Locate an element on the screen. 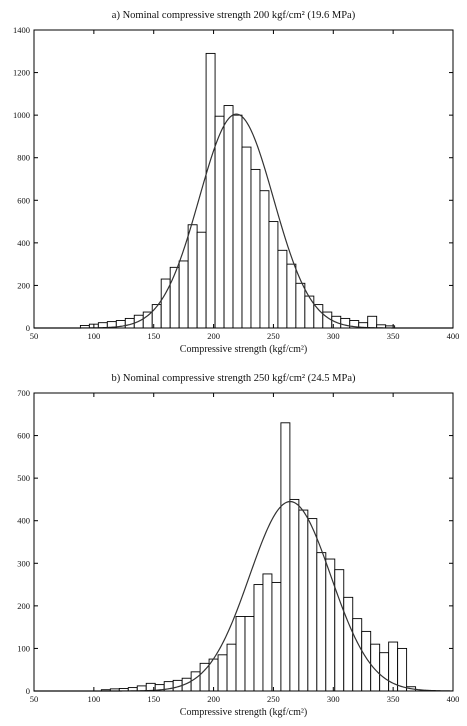 Image resolution: width=467 pixels, height=726 pixels. y-tick-label: 1200 is located at coordinates (21, 73).